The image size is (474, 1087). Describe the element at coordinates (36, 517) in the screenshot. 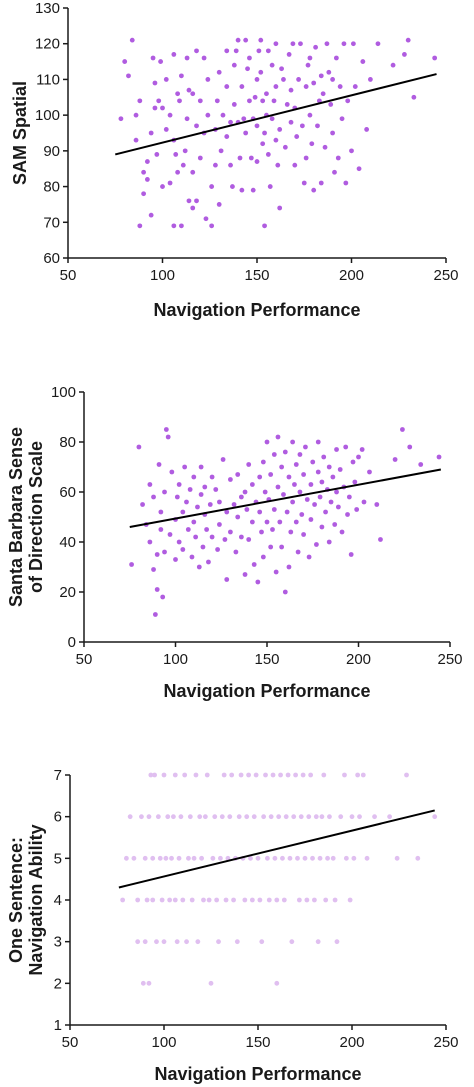

I see `y-axis-title: of Direction Scale` at that location.